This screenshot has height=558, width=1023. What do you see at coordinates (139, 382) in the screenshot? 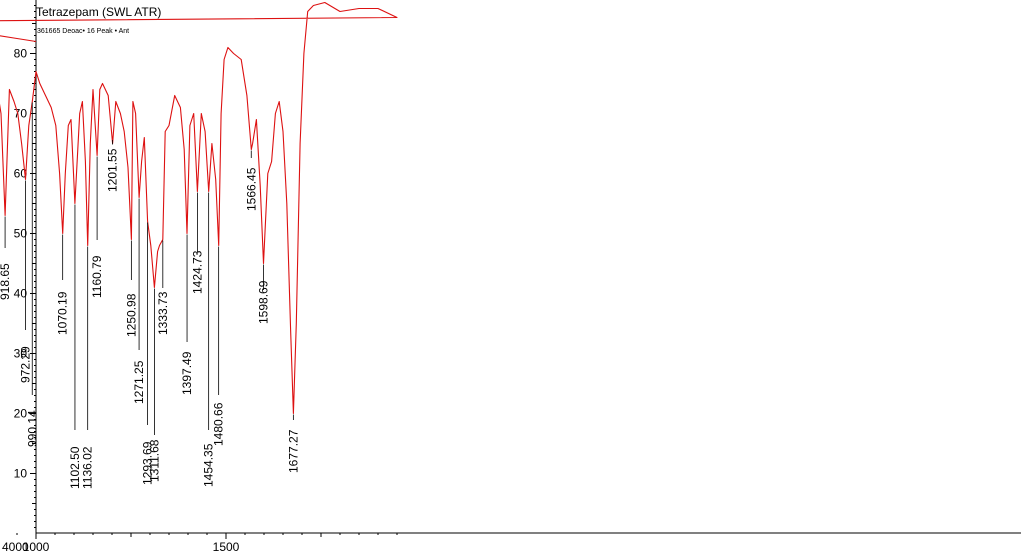
I see `peak-label: 1271.25` at bounding box center [139, 382].